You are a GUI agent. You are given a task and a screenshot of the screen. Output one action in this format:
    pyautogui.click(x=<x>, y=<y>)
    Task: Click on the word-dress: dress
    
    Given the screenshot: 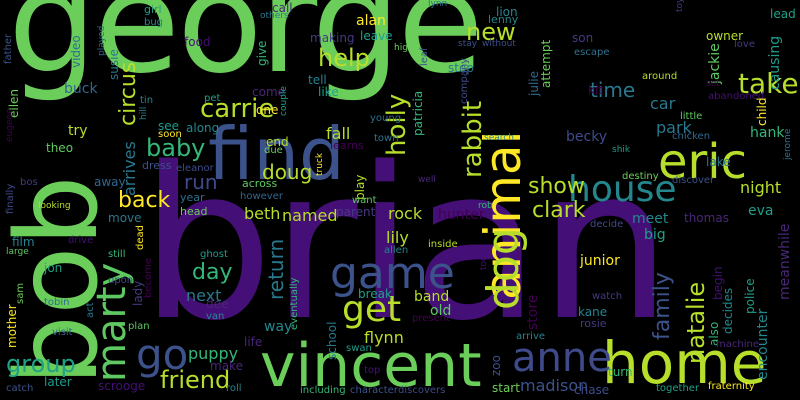 What is the action you would take?
    pyautogui.click(x=157, y=165)
    